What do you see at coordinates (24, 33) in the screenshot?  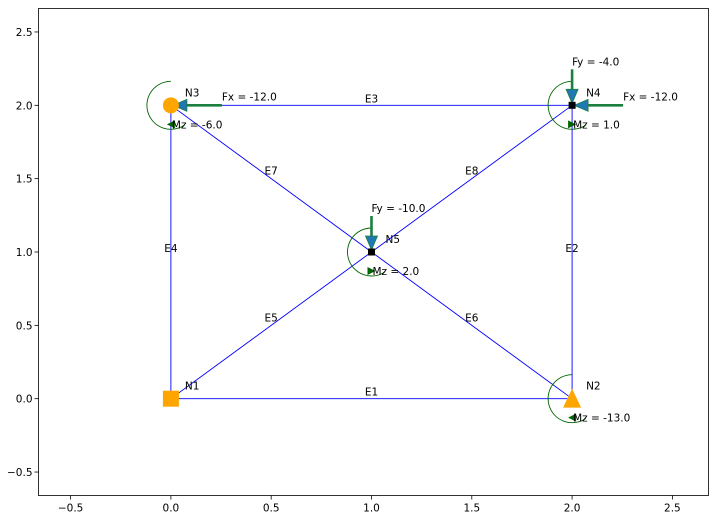 I see `y-tick-label: 2.5` at bounding box center [24, 33].